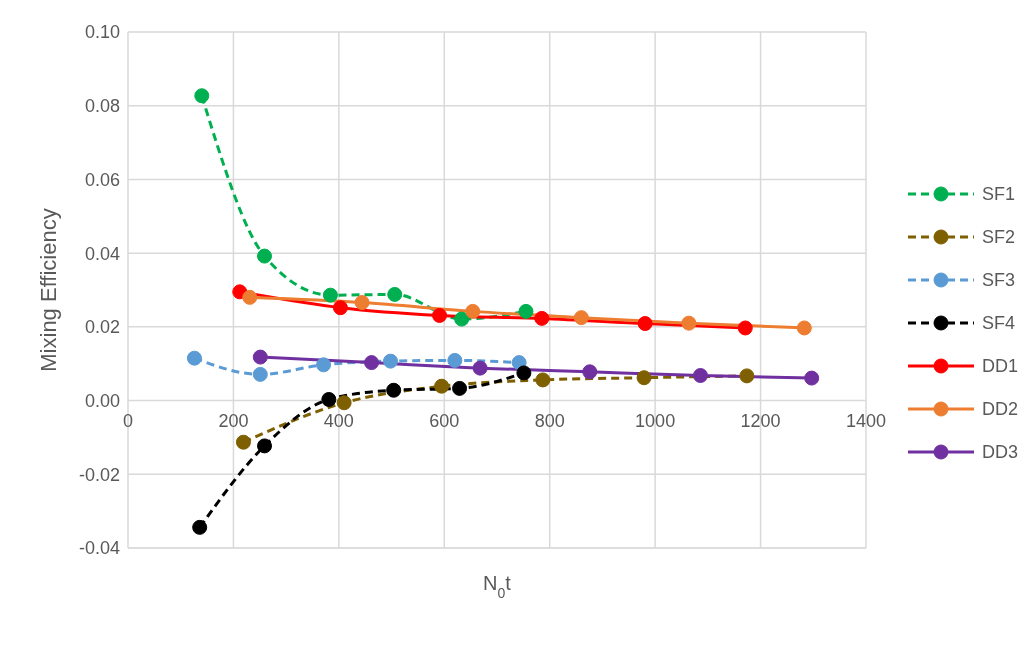  I want to click on legend-label: DD2, so click(999, 409).